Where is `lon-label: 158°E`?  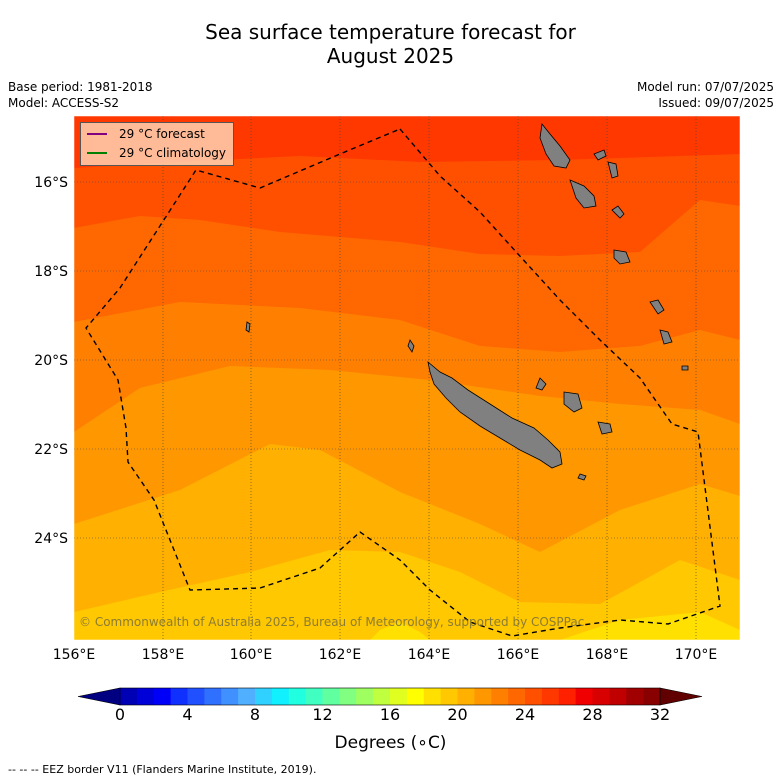
lon-label: 158°E is located at coordinates (163, 655).